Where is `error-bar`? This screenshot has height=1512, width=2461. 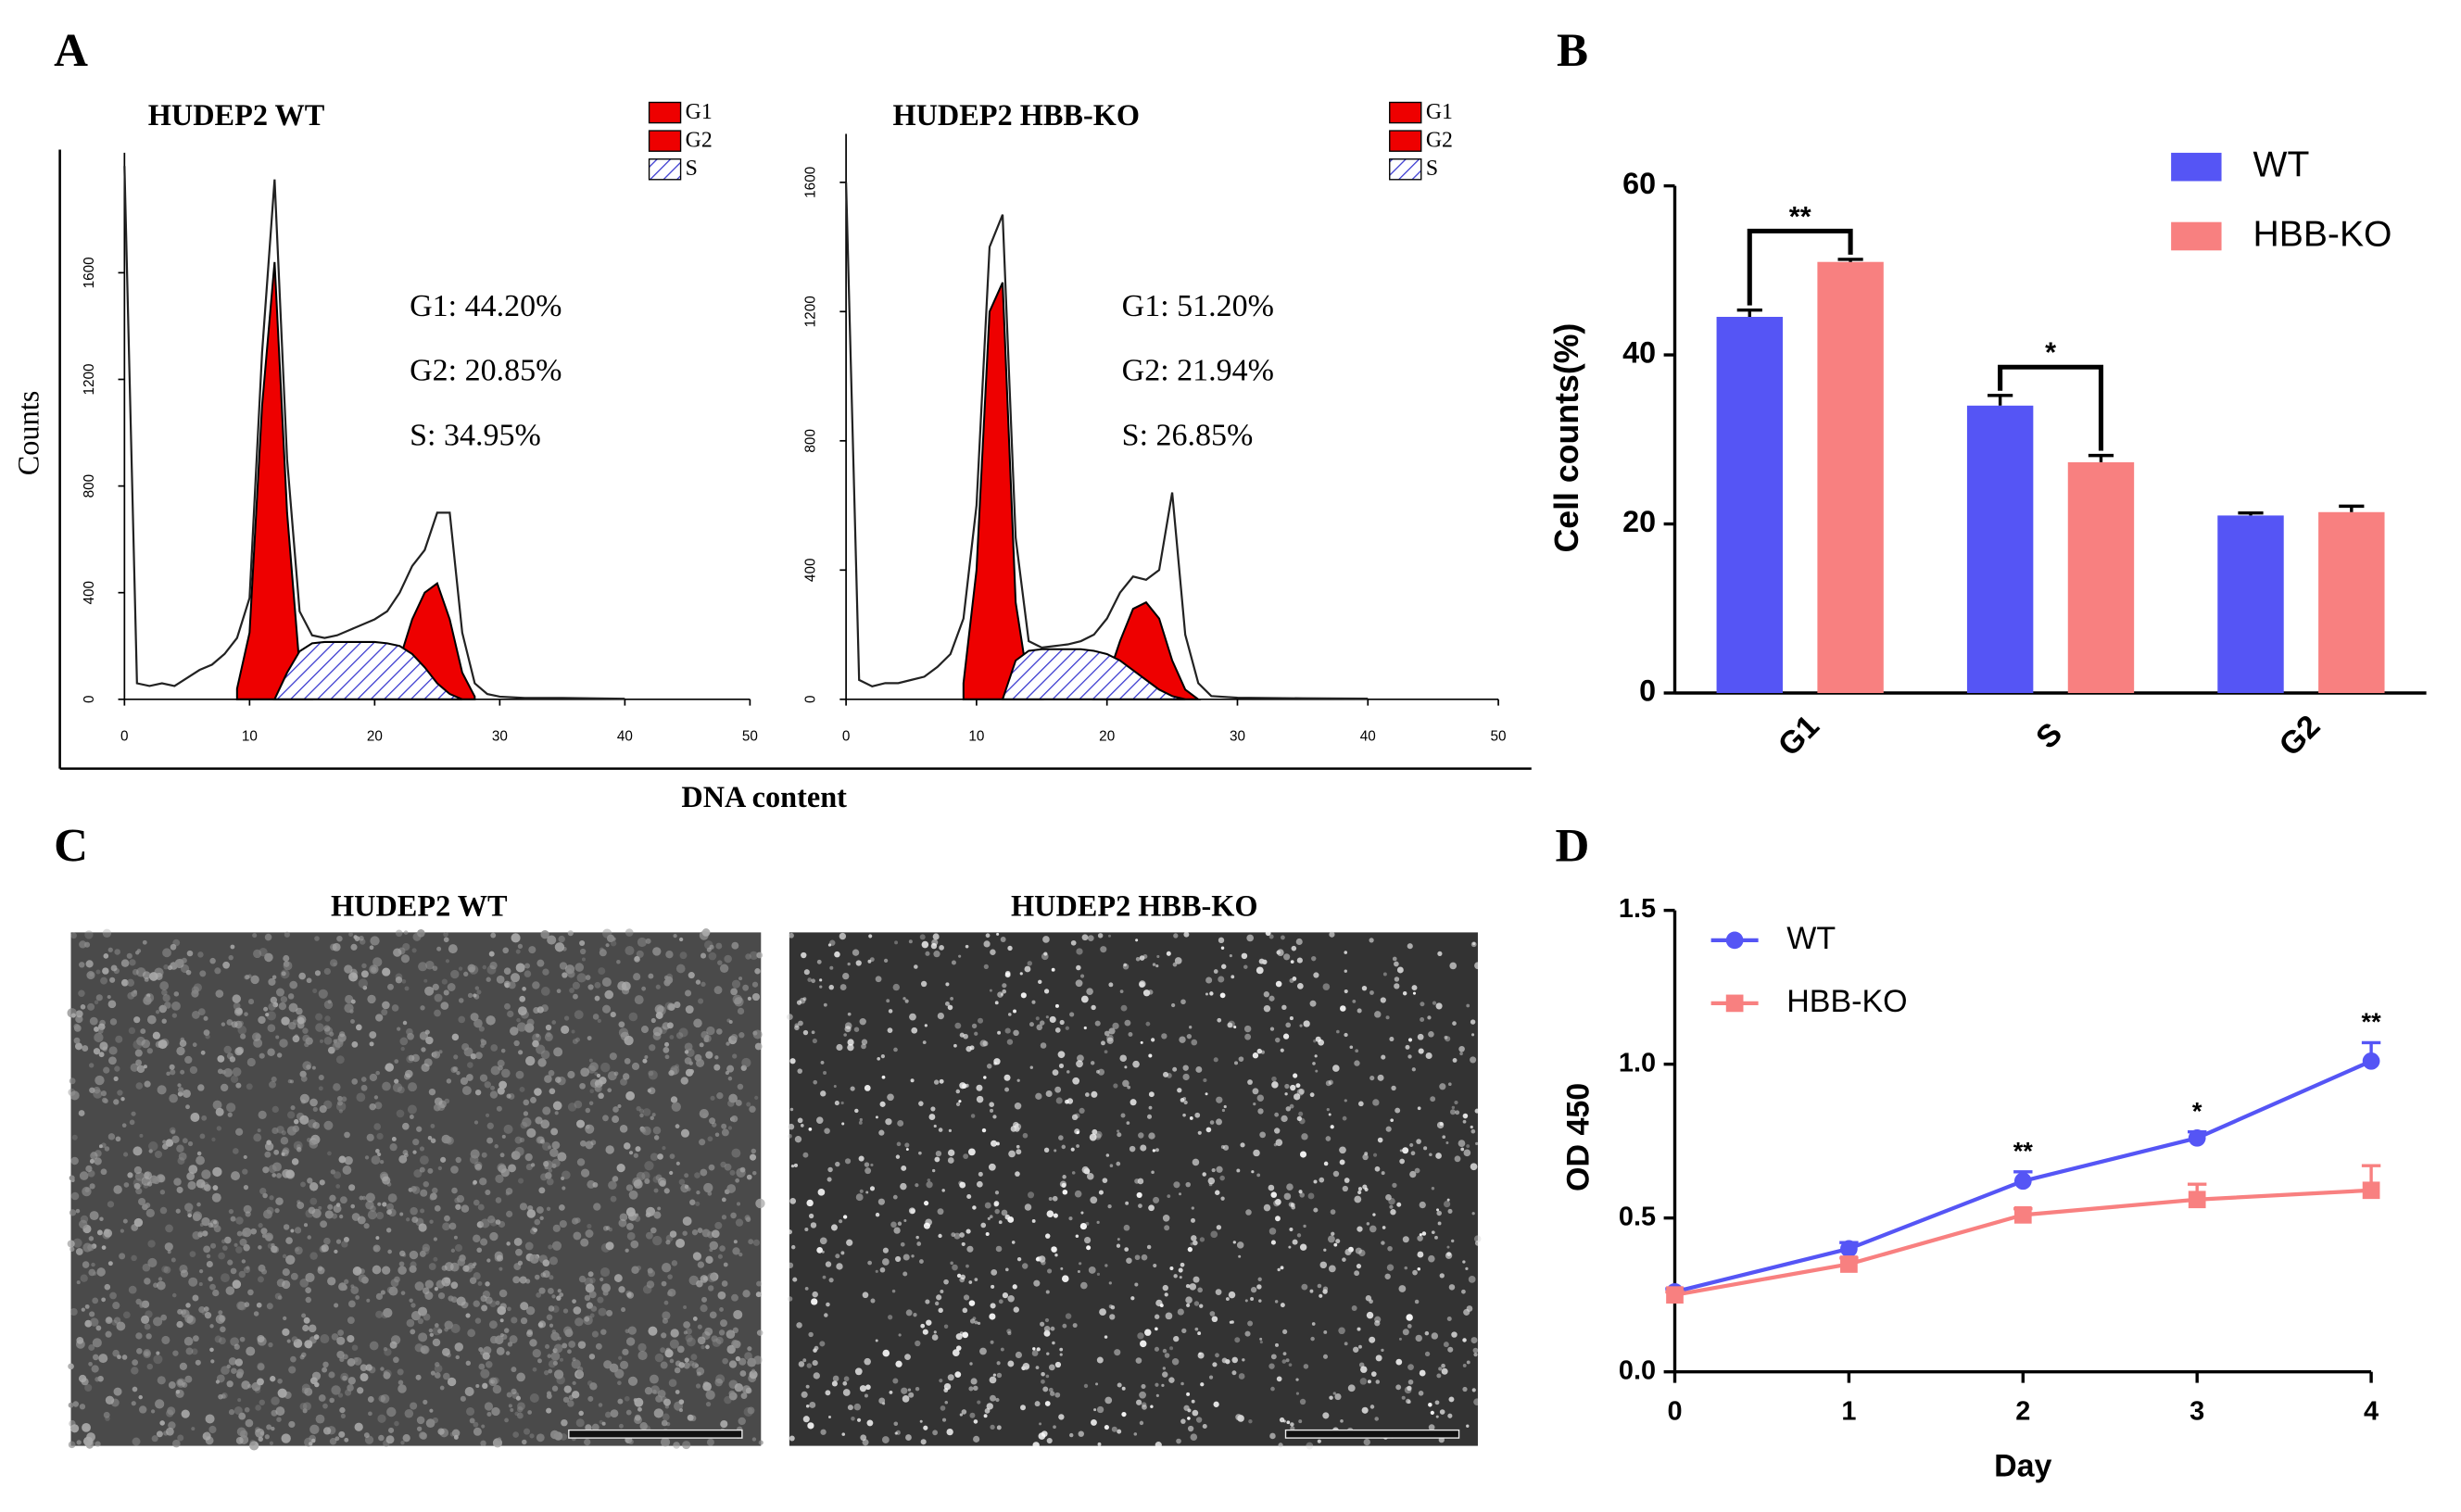
error-bar is located at coordinates (2101, 457).